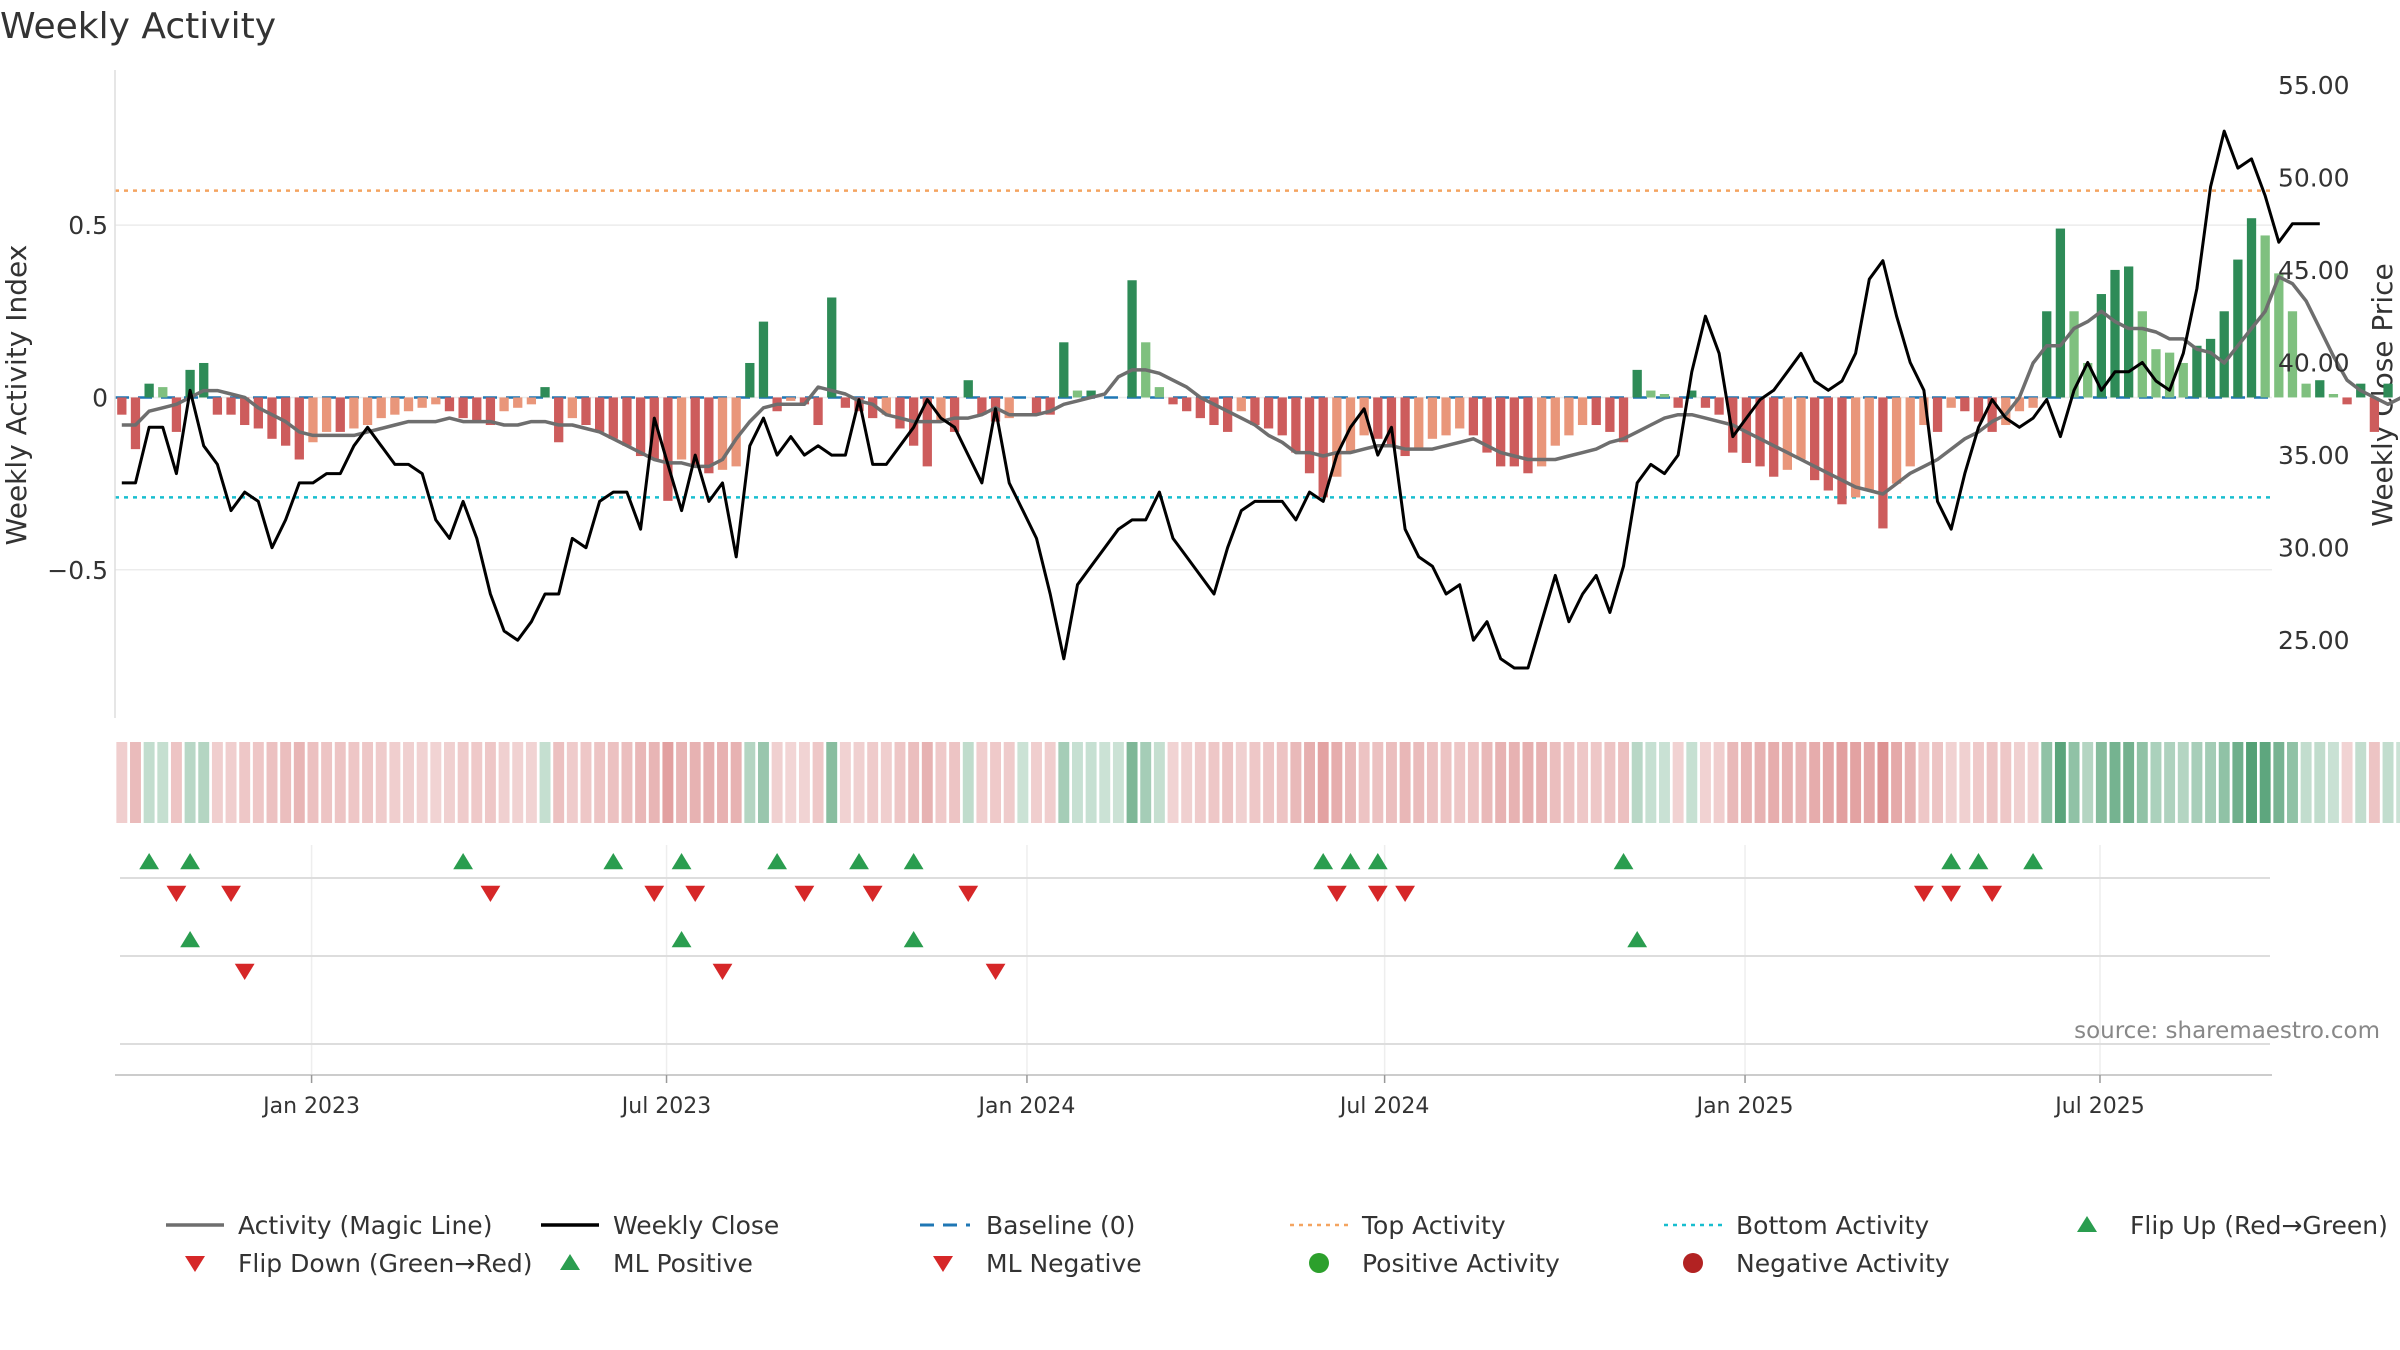 This screenshot has height=1350, width=2400. What do you see at coordinates (1258, 782) in the screenshot?
I see `activity-heat-strip` at bounding box center [1258, 782].